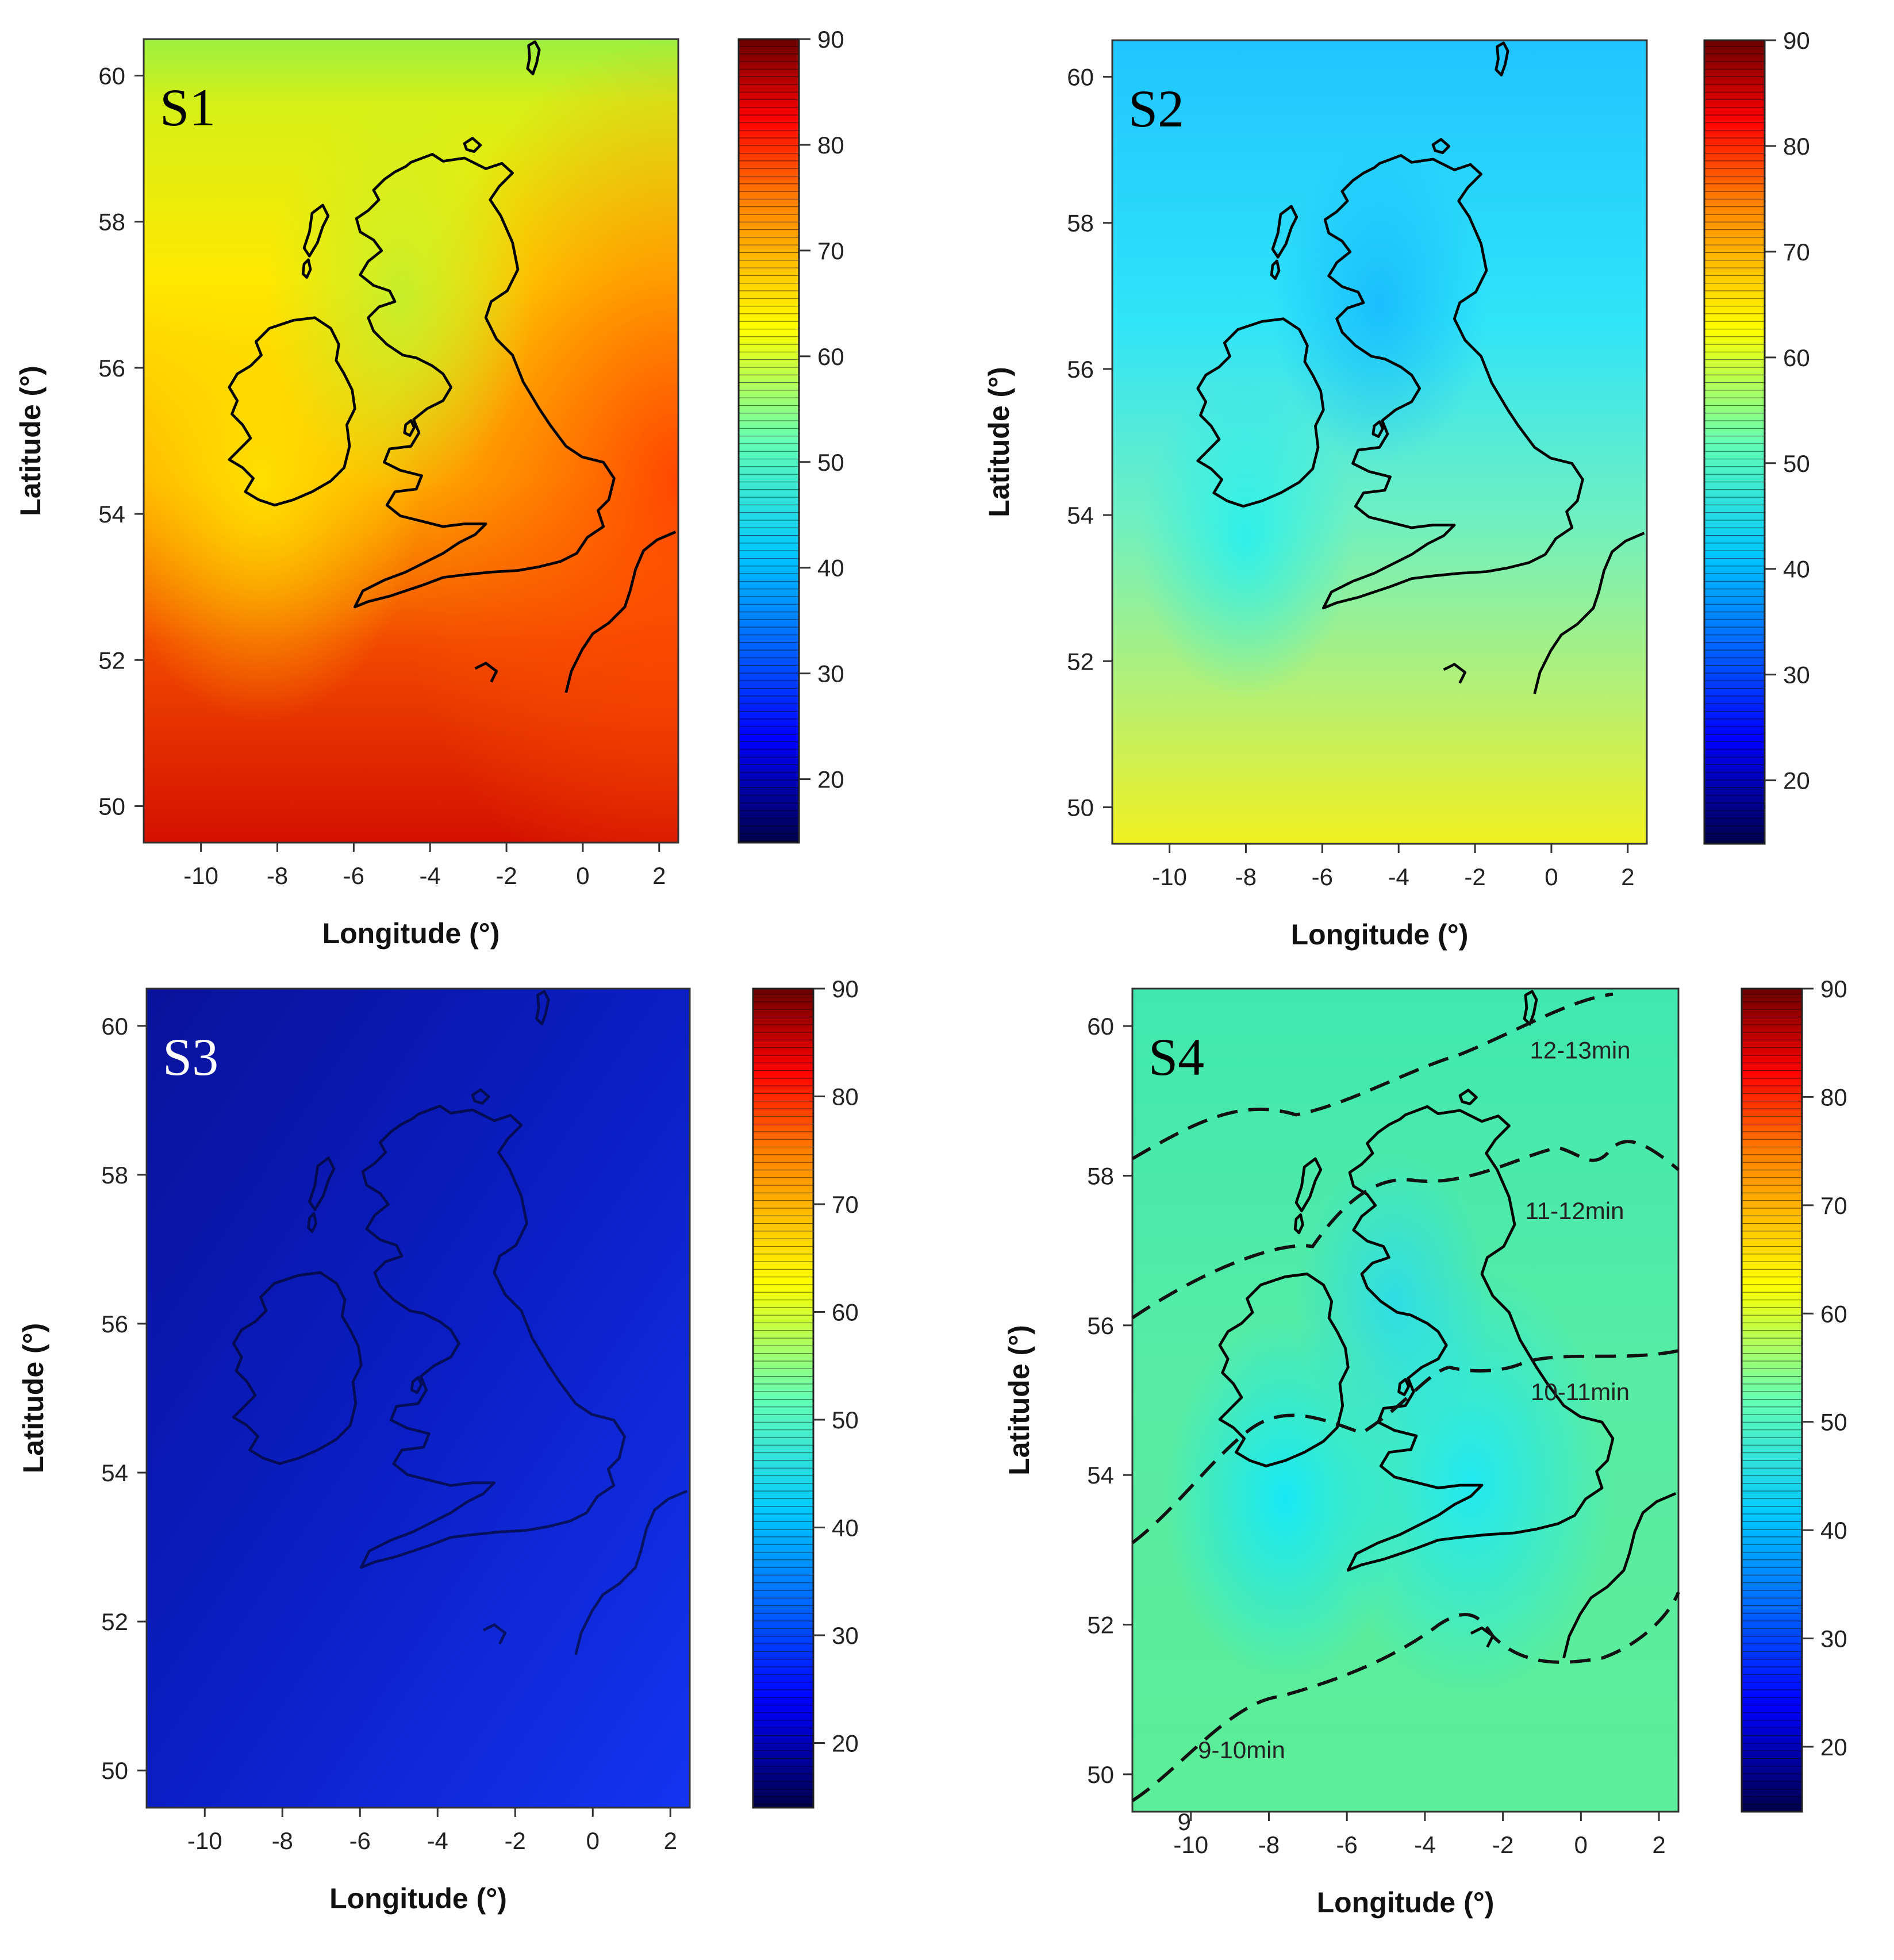  Describe the element at coordinates (190, 1057) in the screenshot. I see `panel-label: S3` at that location.